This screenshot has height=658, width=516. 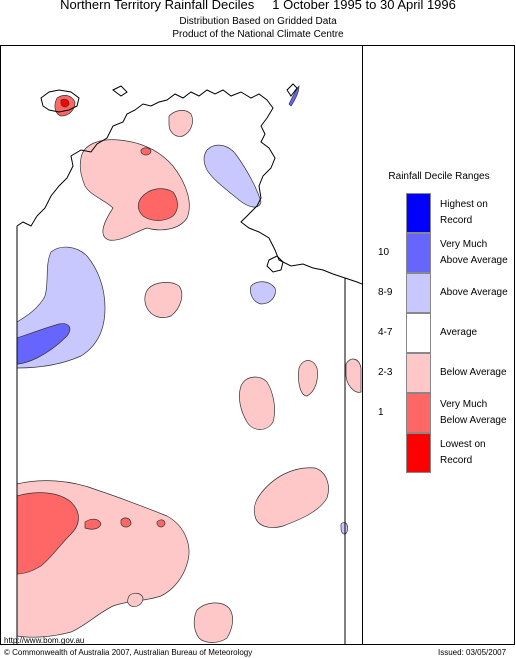 What do you see at coordinates (126, 522) in the screenshot?
I see `very-much-below-region-south-b` at bounding box center [126, 522].